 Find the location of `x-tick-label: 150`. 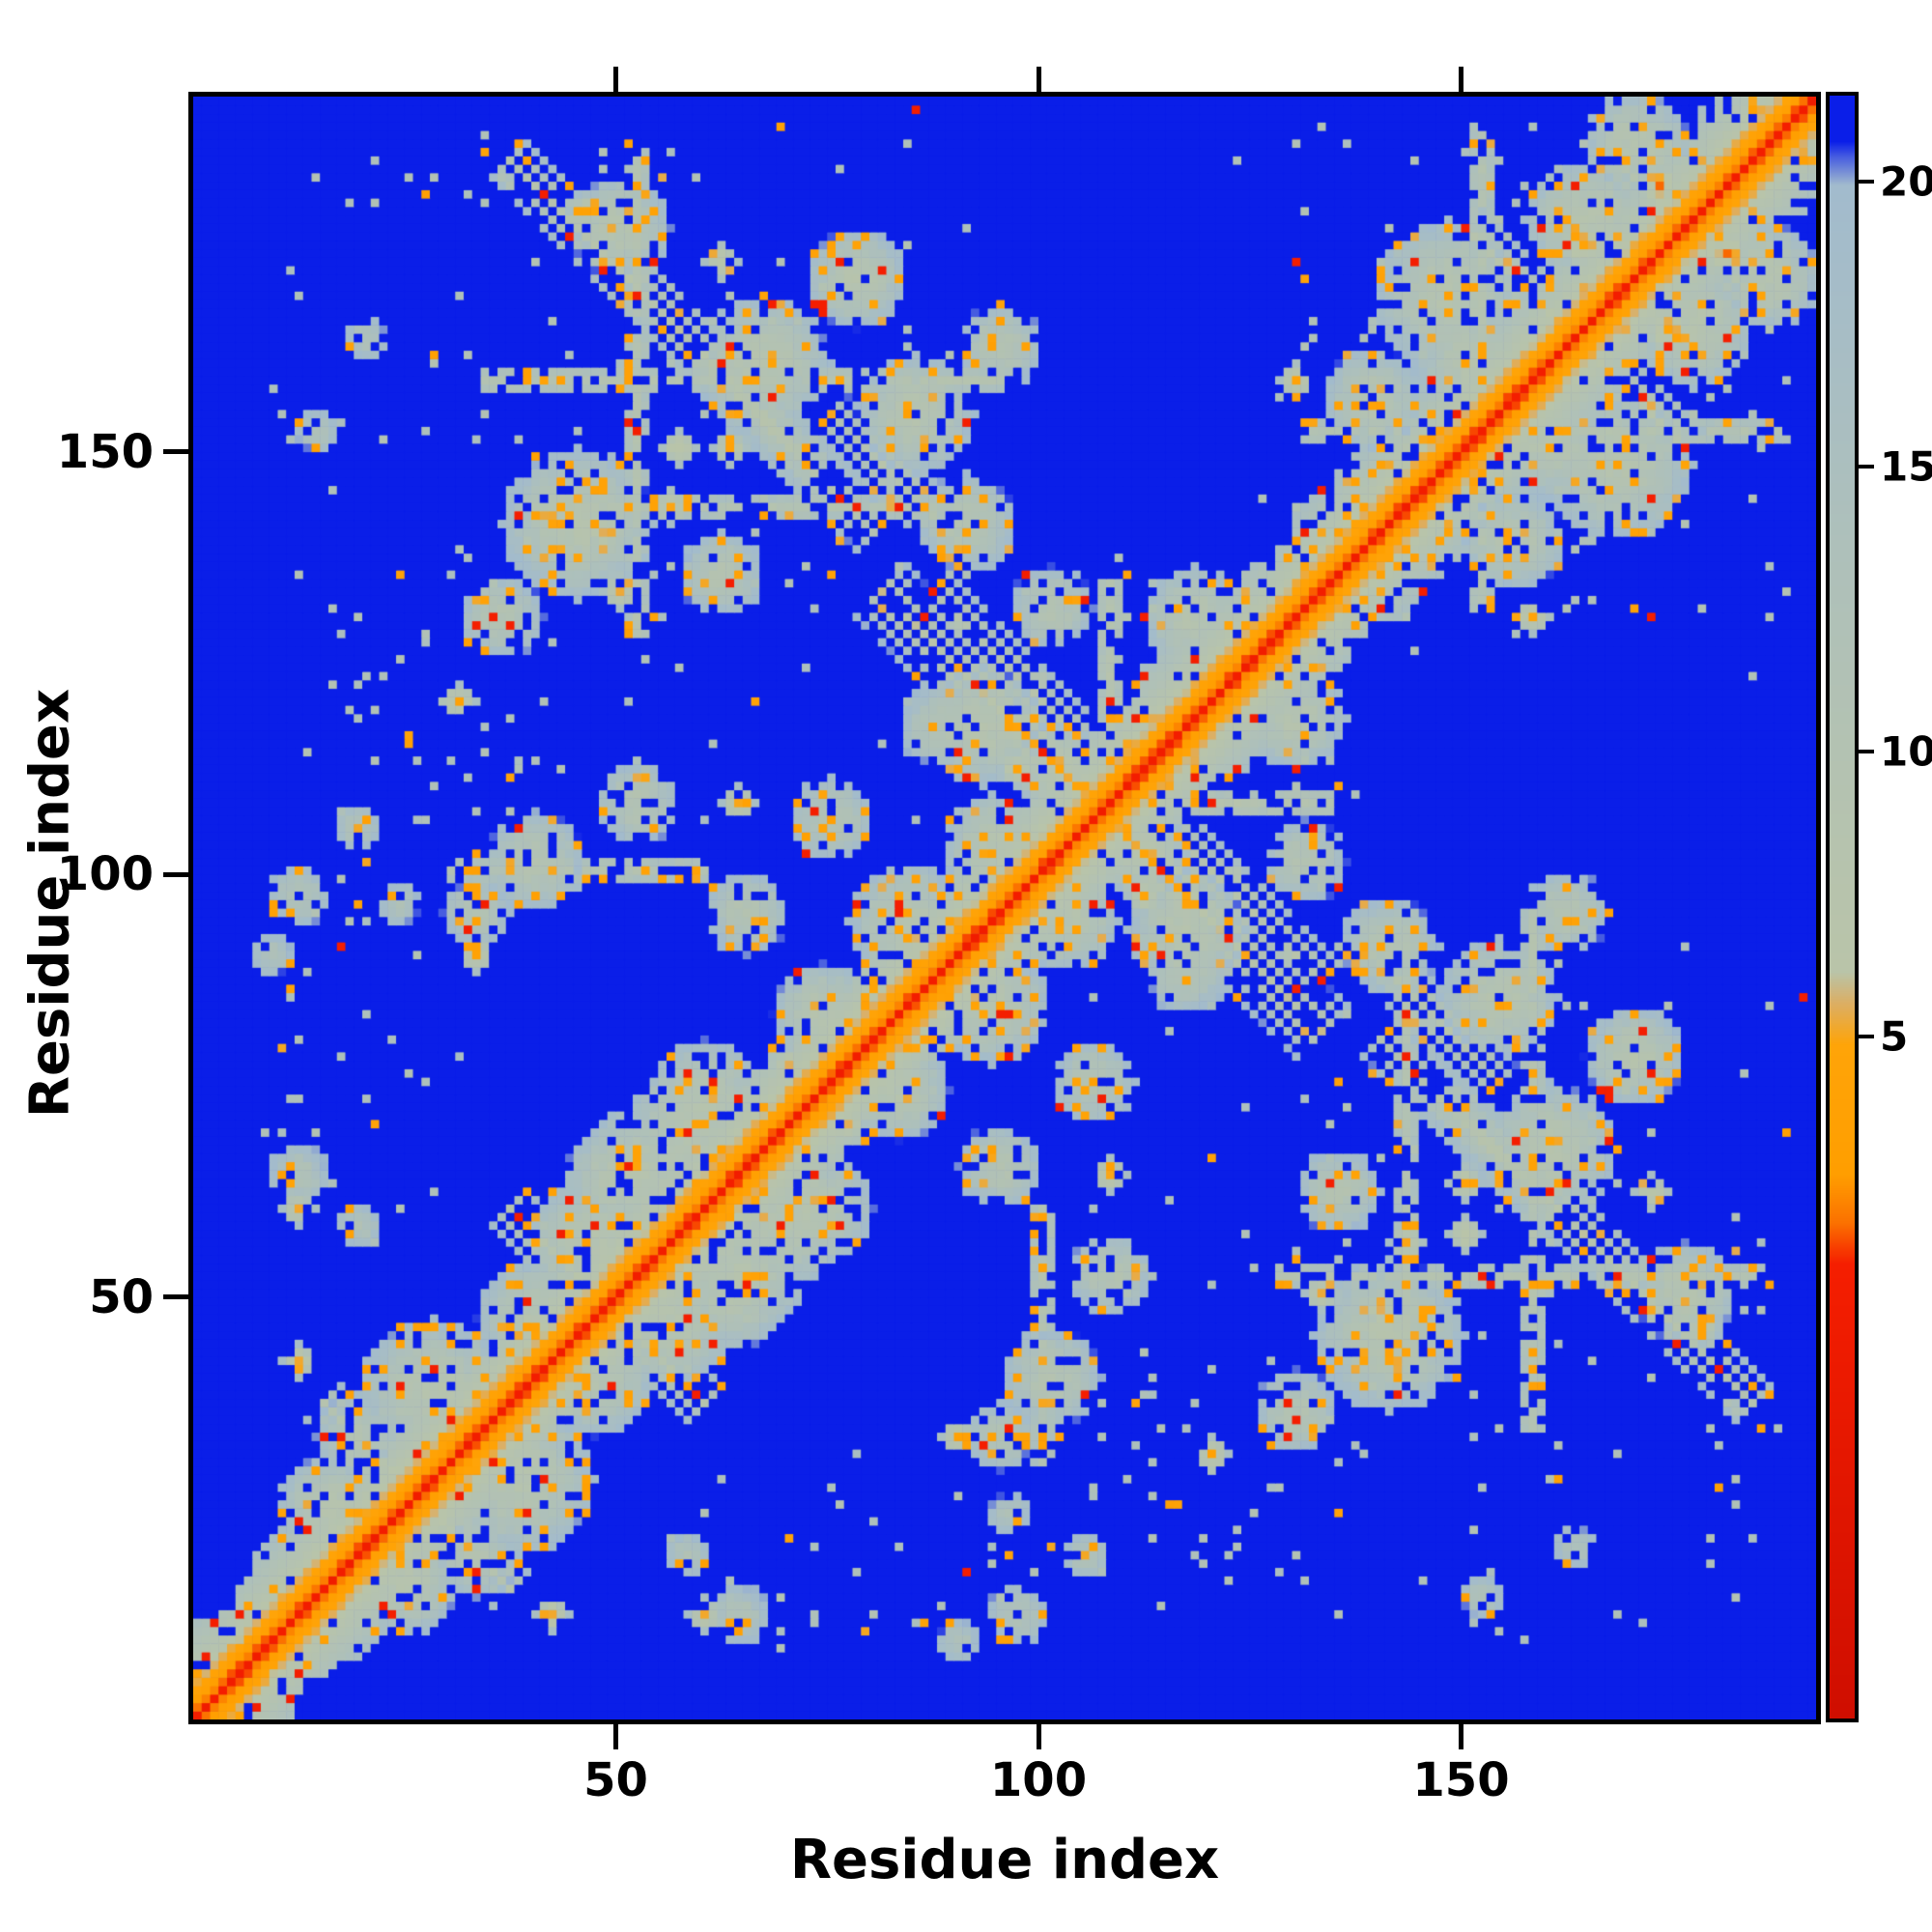

x-tick-label: 150 is located at coordinates (1461, 1780).